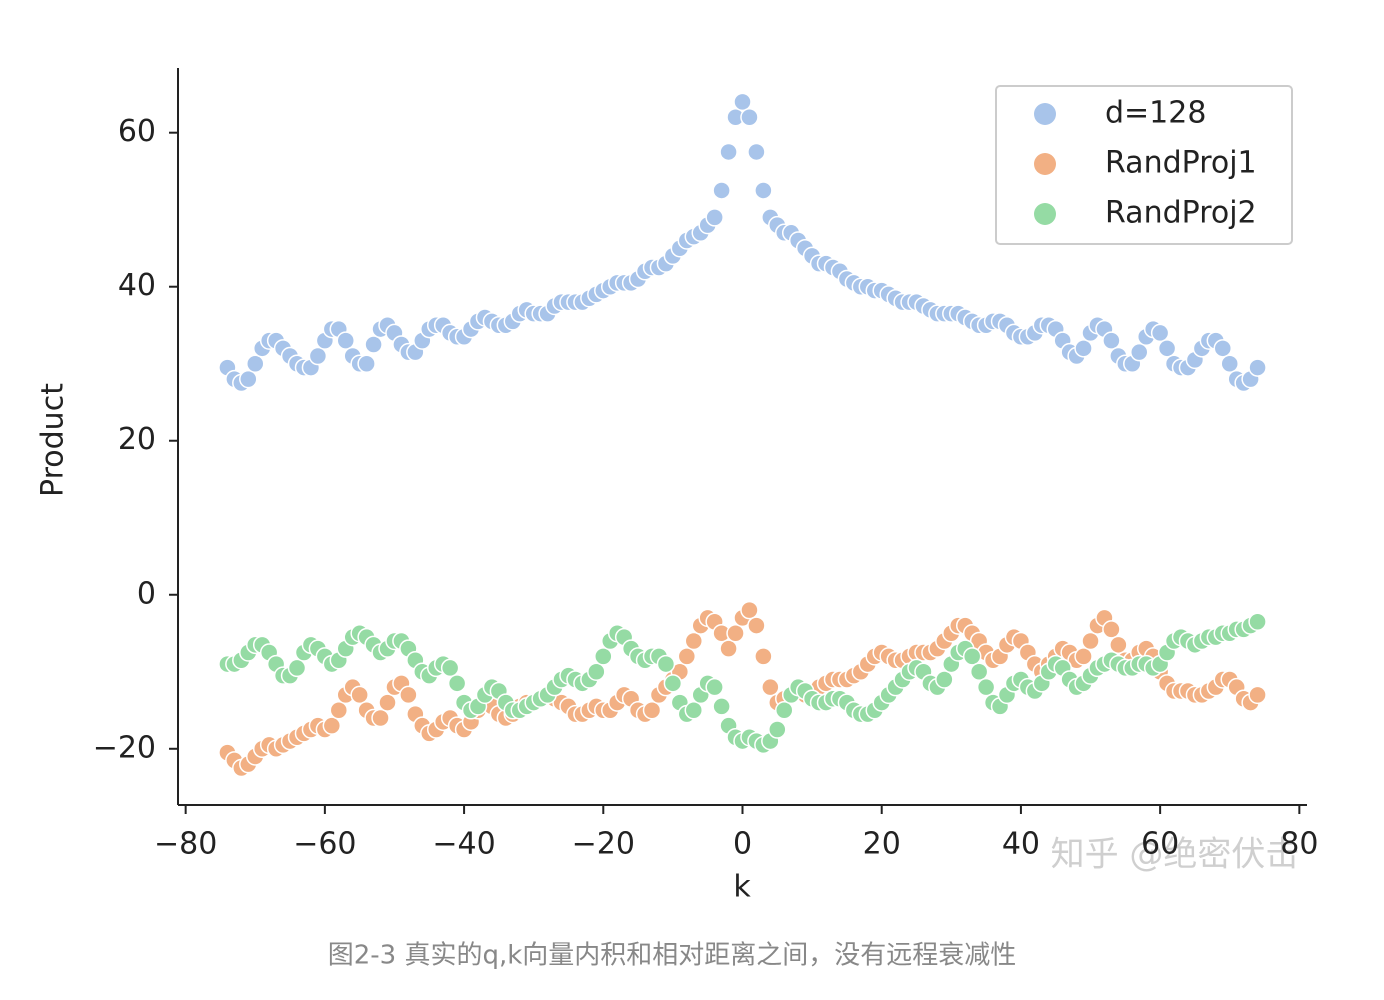  Describe the element at coordinates (742, 887) in the screenshot. I see `x-axis-label: k` at that location.